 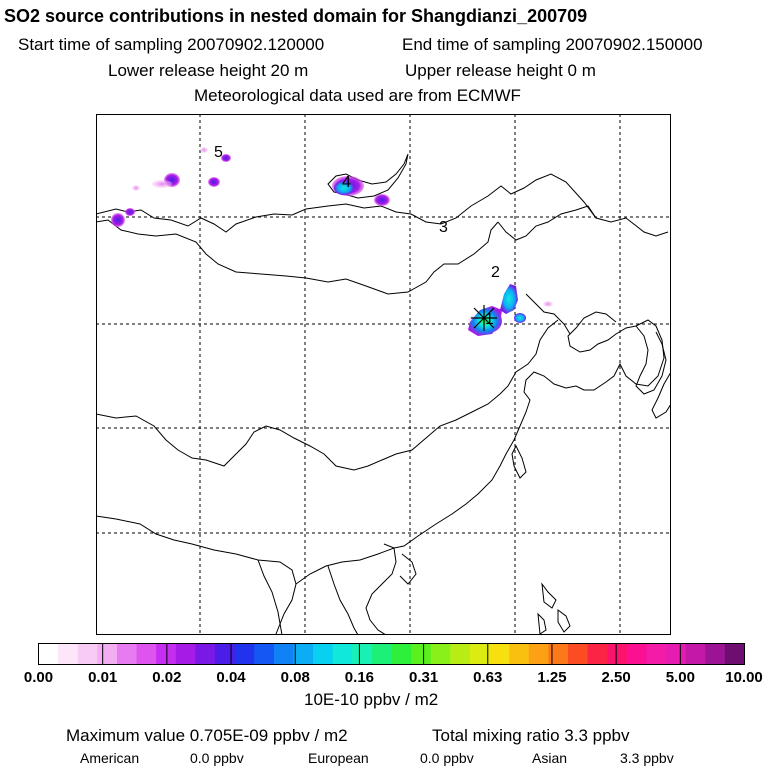 I want to click on colorbar-tick-label: 0.16, so click(x=359, y=677).